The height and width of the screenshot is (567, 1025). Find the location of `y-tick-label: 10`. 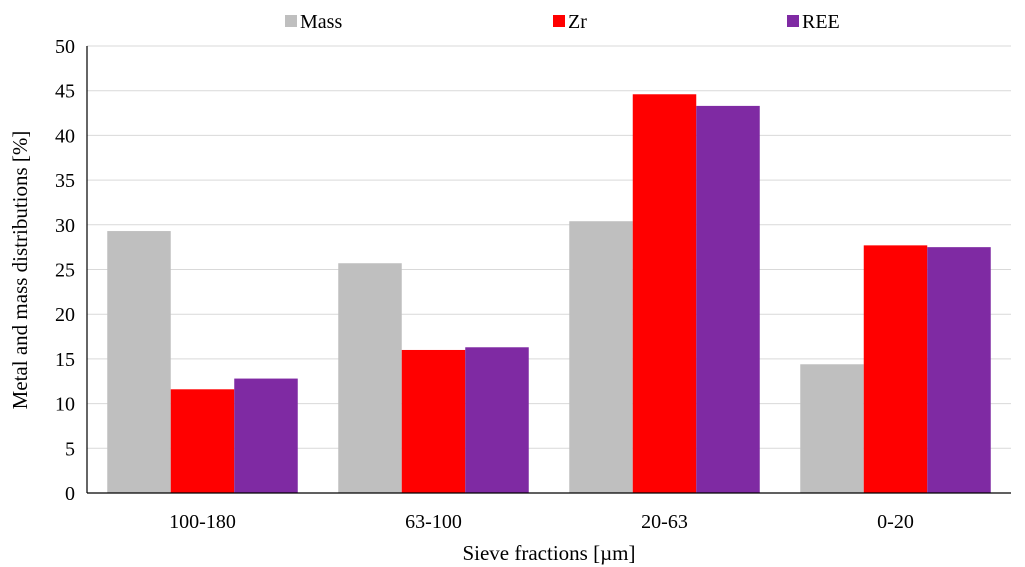

y-tick-label: 10 is located at coordinates (65, 405).